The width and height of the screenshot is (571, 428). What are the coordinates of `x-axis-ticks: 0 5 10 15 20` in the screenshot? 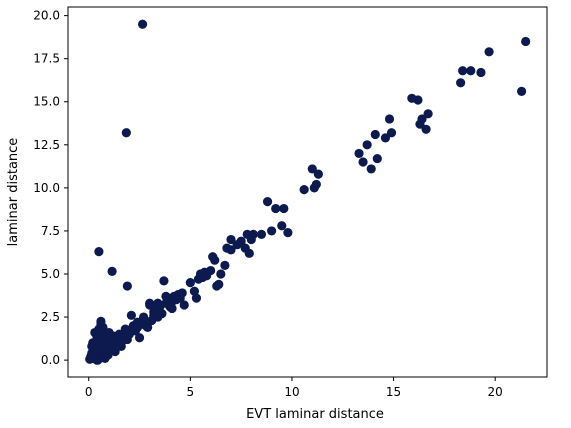 It's located at (294, 388).